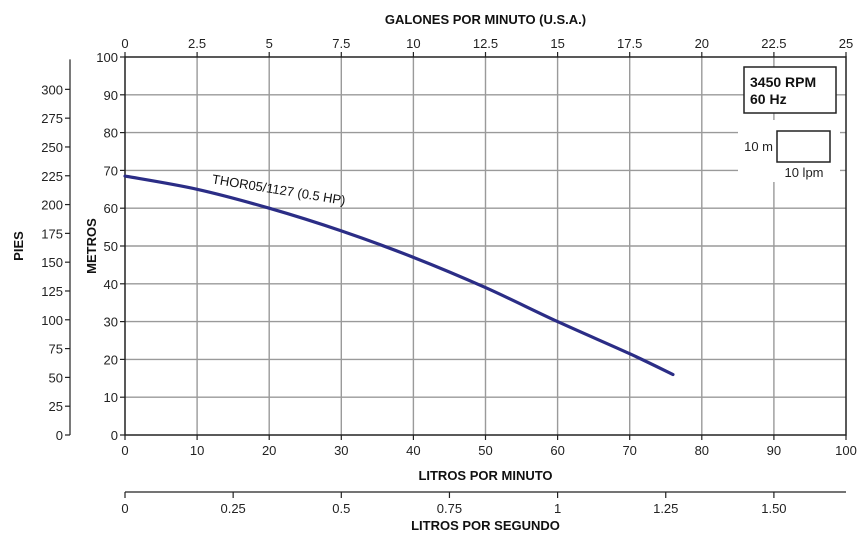 The height and width of the screenshot is (536, 858). I want to click on bottom-tick-label: 1.25, so click(665, 508).